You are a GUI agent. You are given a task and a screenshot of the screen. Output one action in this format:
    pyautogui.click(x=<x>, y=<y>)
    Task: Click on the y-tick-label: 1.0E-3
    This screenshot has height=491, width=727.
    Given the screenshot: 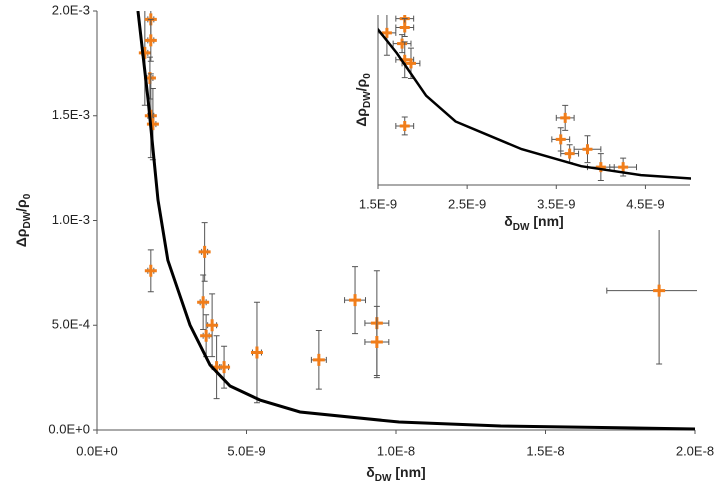 What is the action you would take?
    pyautogui.click(x=71, y=219)
    